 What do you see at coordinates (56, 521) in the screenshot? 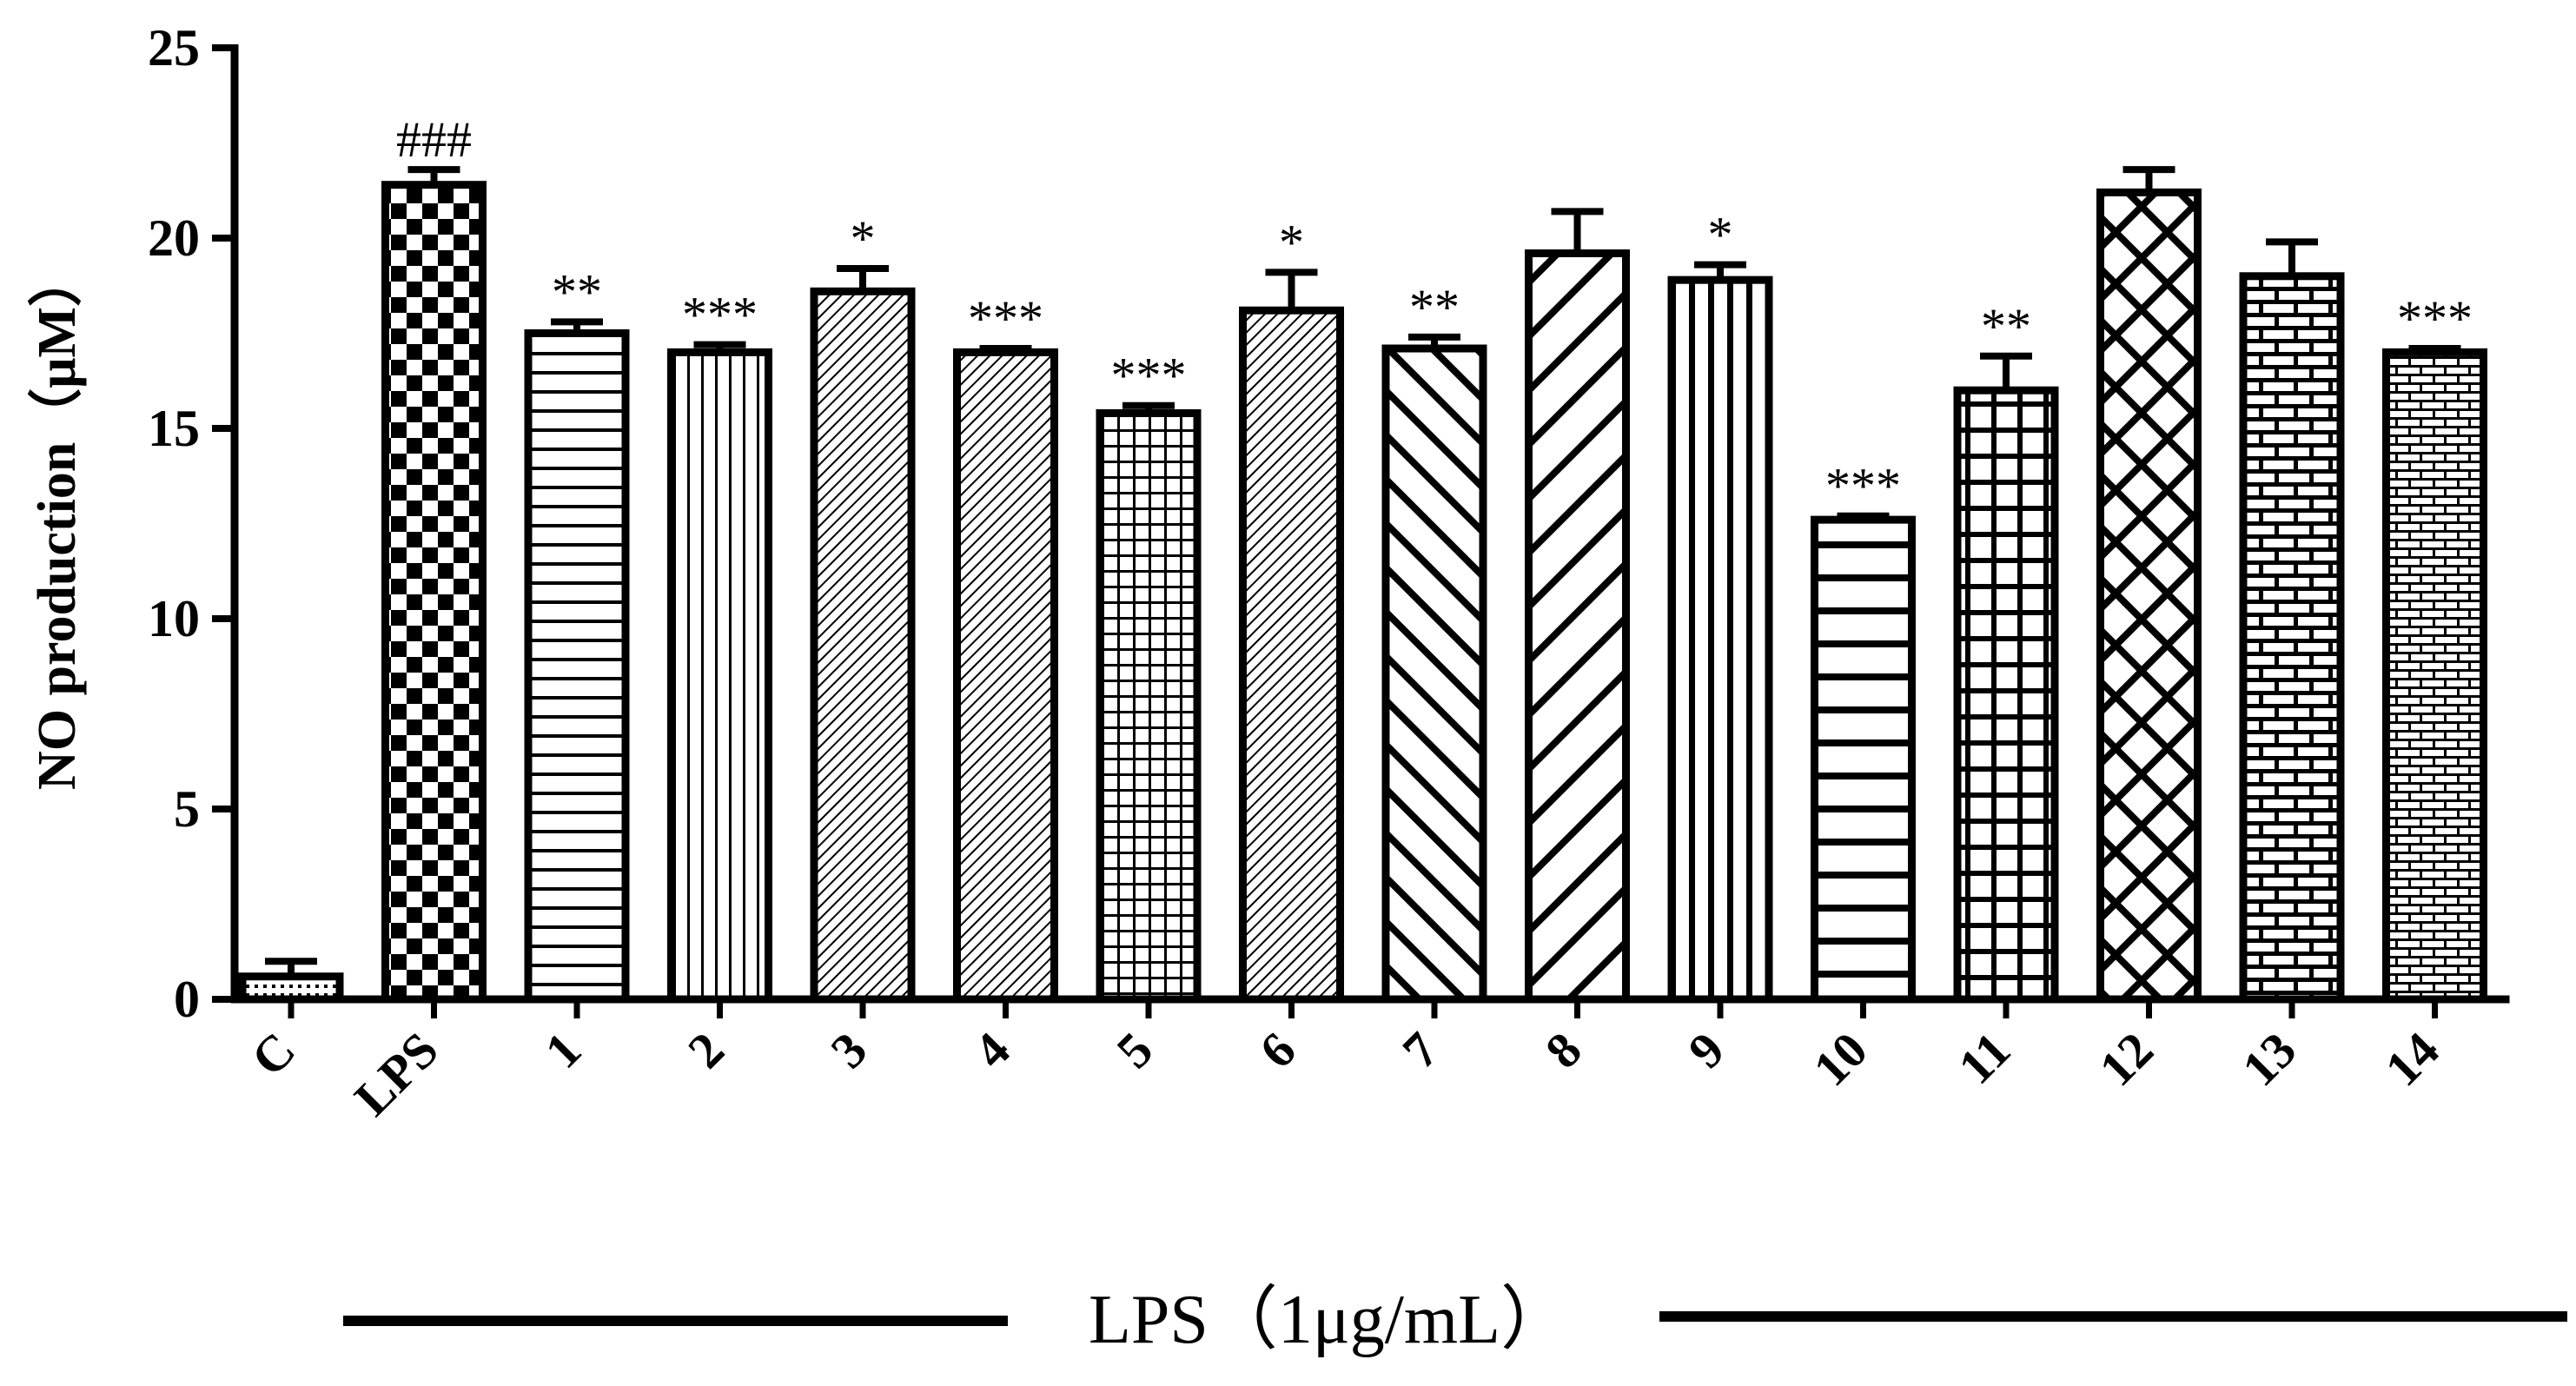
I see `y-axis-label: NO production（μM）` at bounding box center [56, 521].